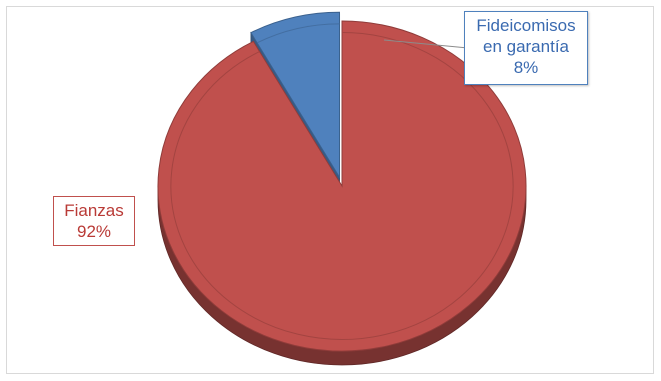 Image resolution: width=661 pixels, height=381 pixels. What do you see at coordinates (298, 33) in the screenshot?
I see `pie-slice-rim-fideicomisos-en-garant-a` at bounding box center [298, 33].